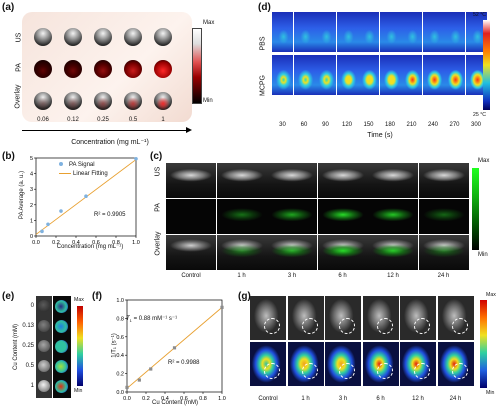 The width and height of the screenshot is (500, 412). Describe the element at coordinates (393, 276) in the screenshot. I see `panel-c-col-label: 12 h` at that location.